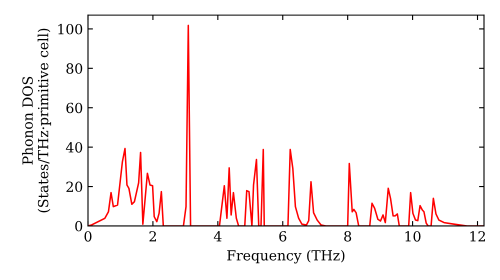  What do you see at coordinates (285, 257) in the screenshot?
I see `x-axis-title: Frequency (THz)` at bounding box center [285, 257].